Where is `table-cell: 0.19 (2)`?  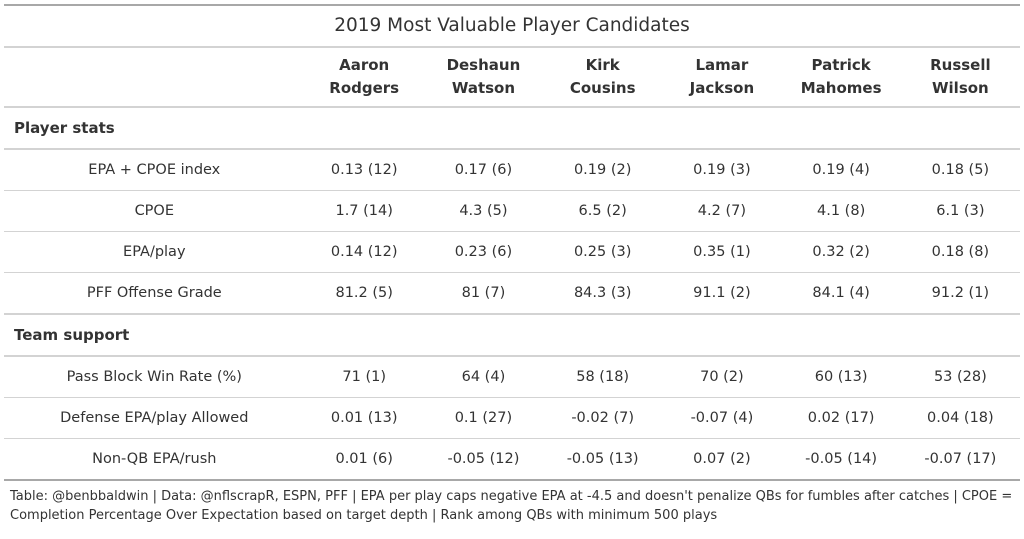 table-cell: 0.19 (2) is located at coordinates (603, 169).